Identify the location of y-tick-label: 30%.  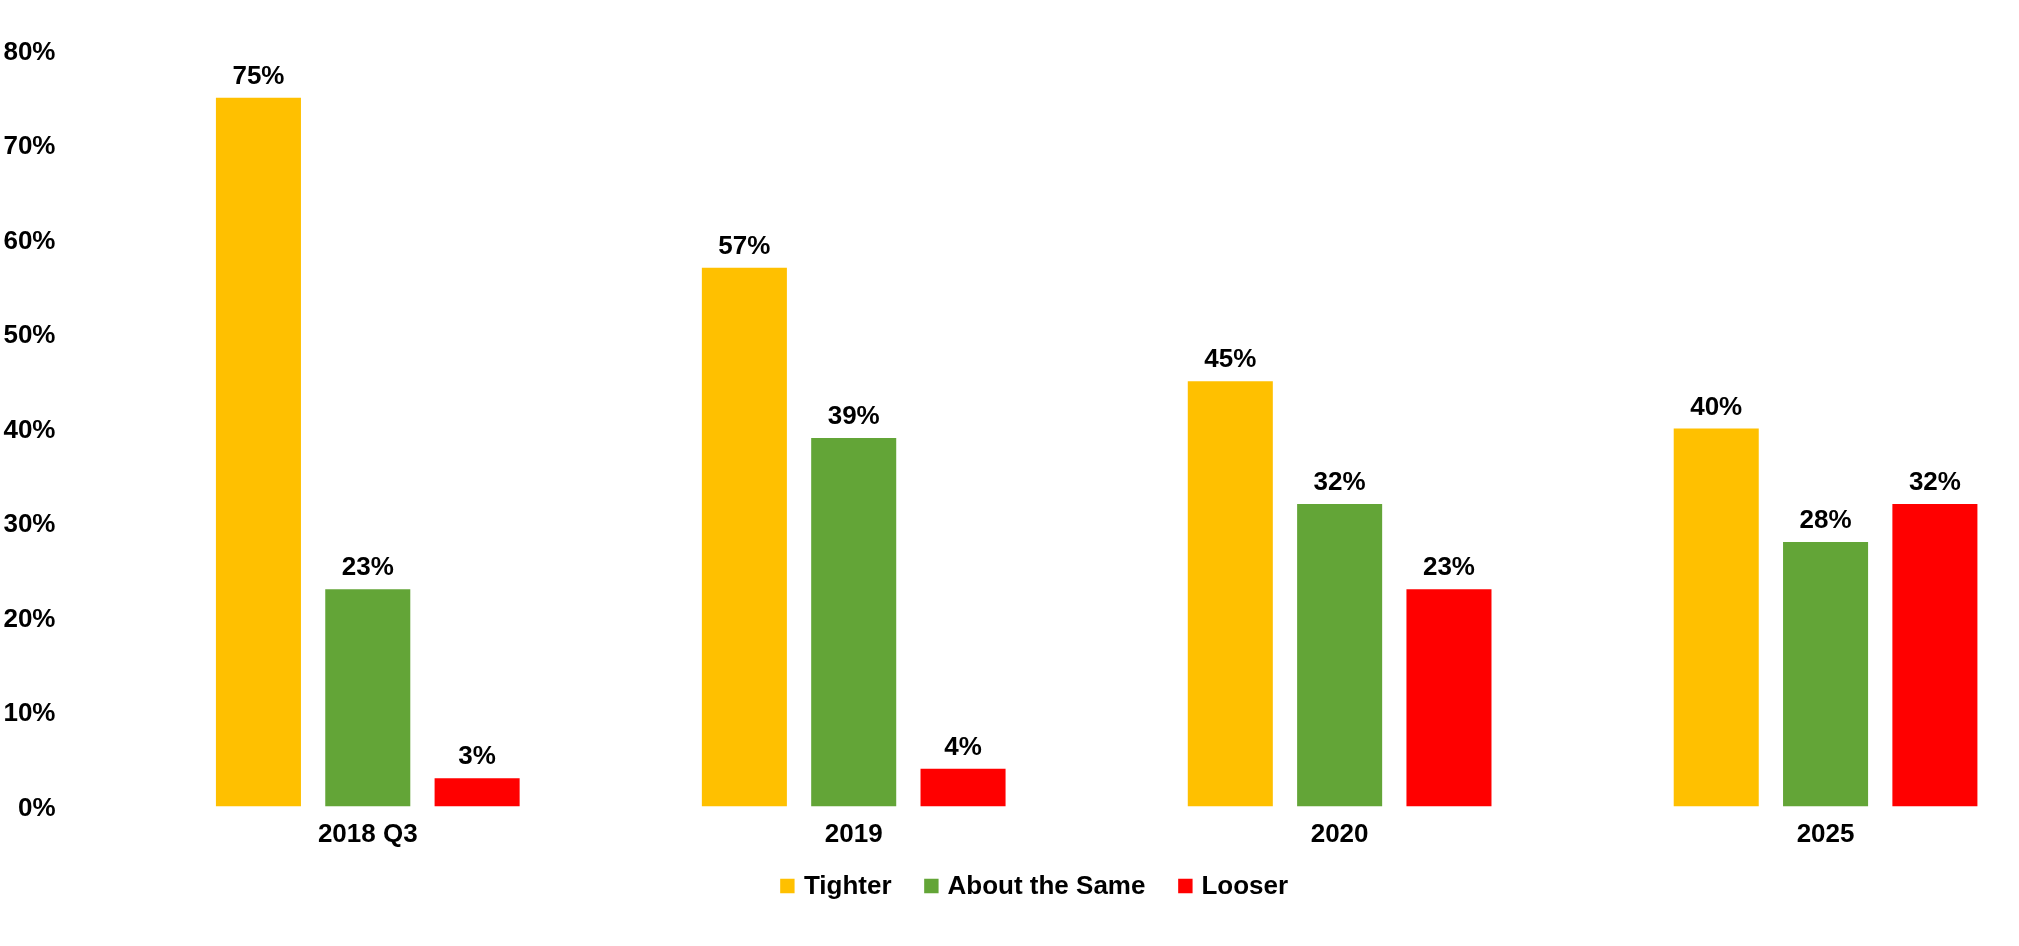
(29, 523).